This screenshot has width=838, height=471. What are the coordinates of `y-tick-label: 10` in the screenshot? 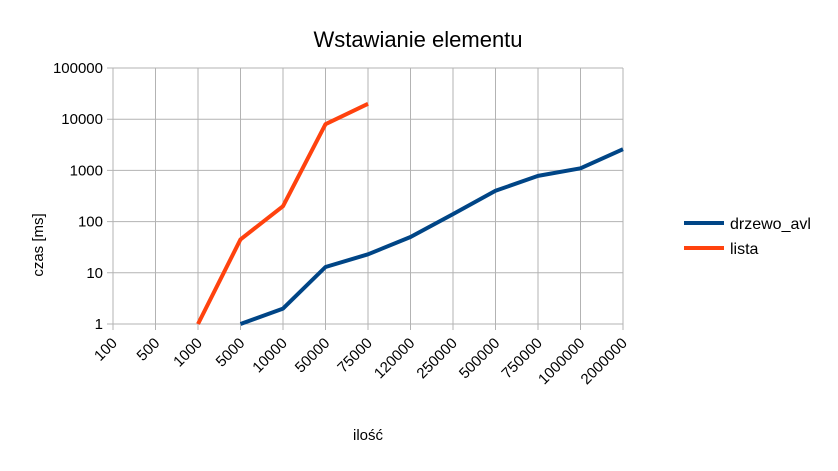 It's located at (94, 273).